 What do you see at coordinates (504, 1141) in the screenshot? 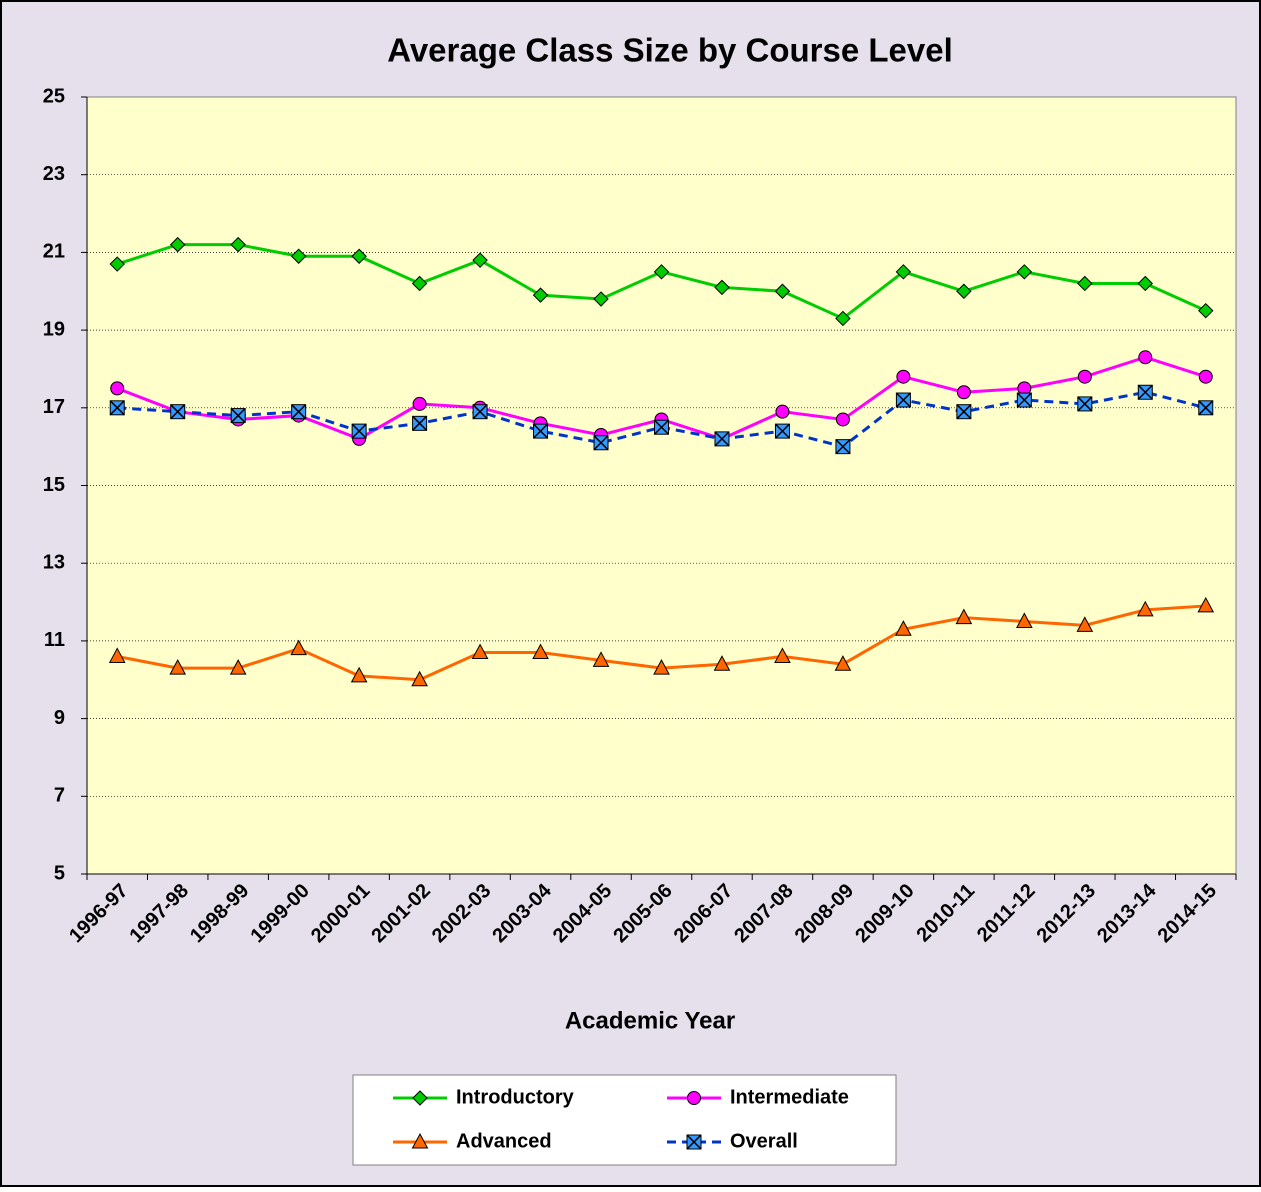
I see `legend-label: Advanced` at bounding box center [504, 1141].